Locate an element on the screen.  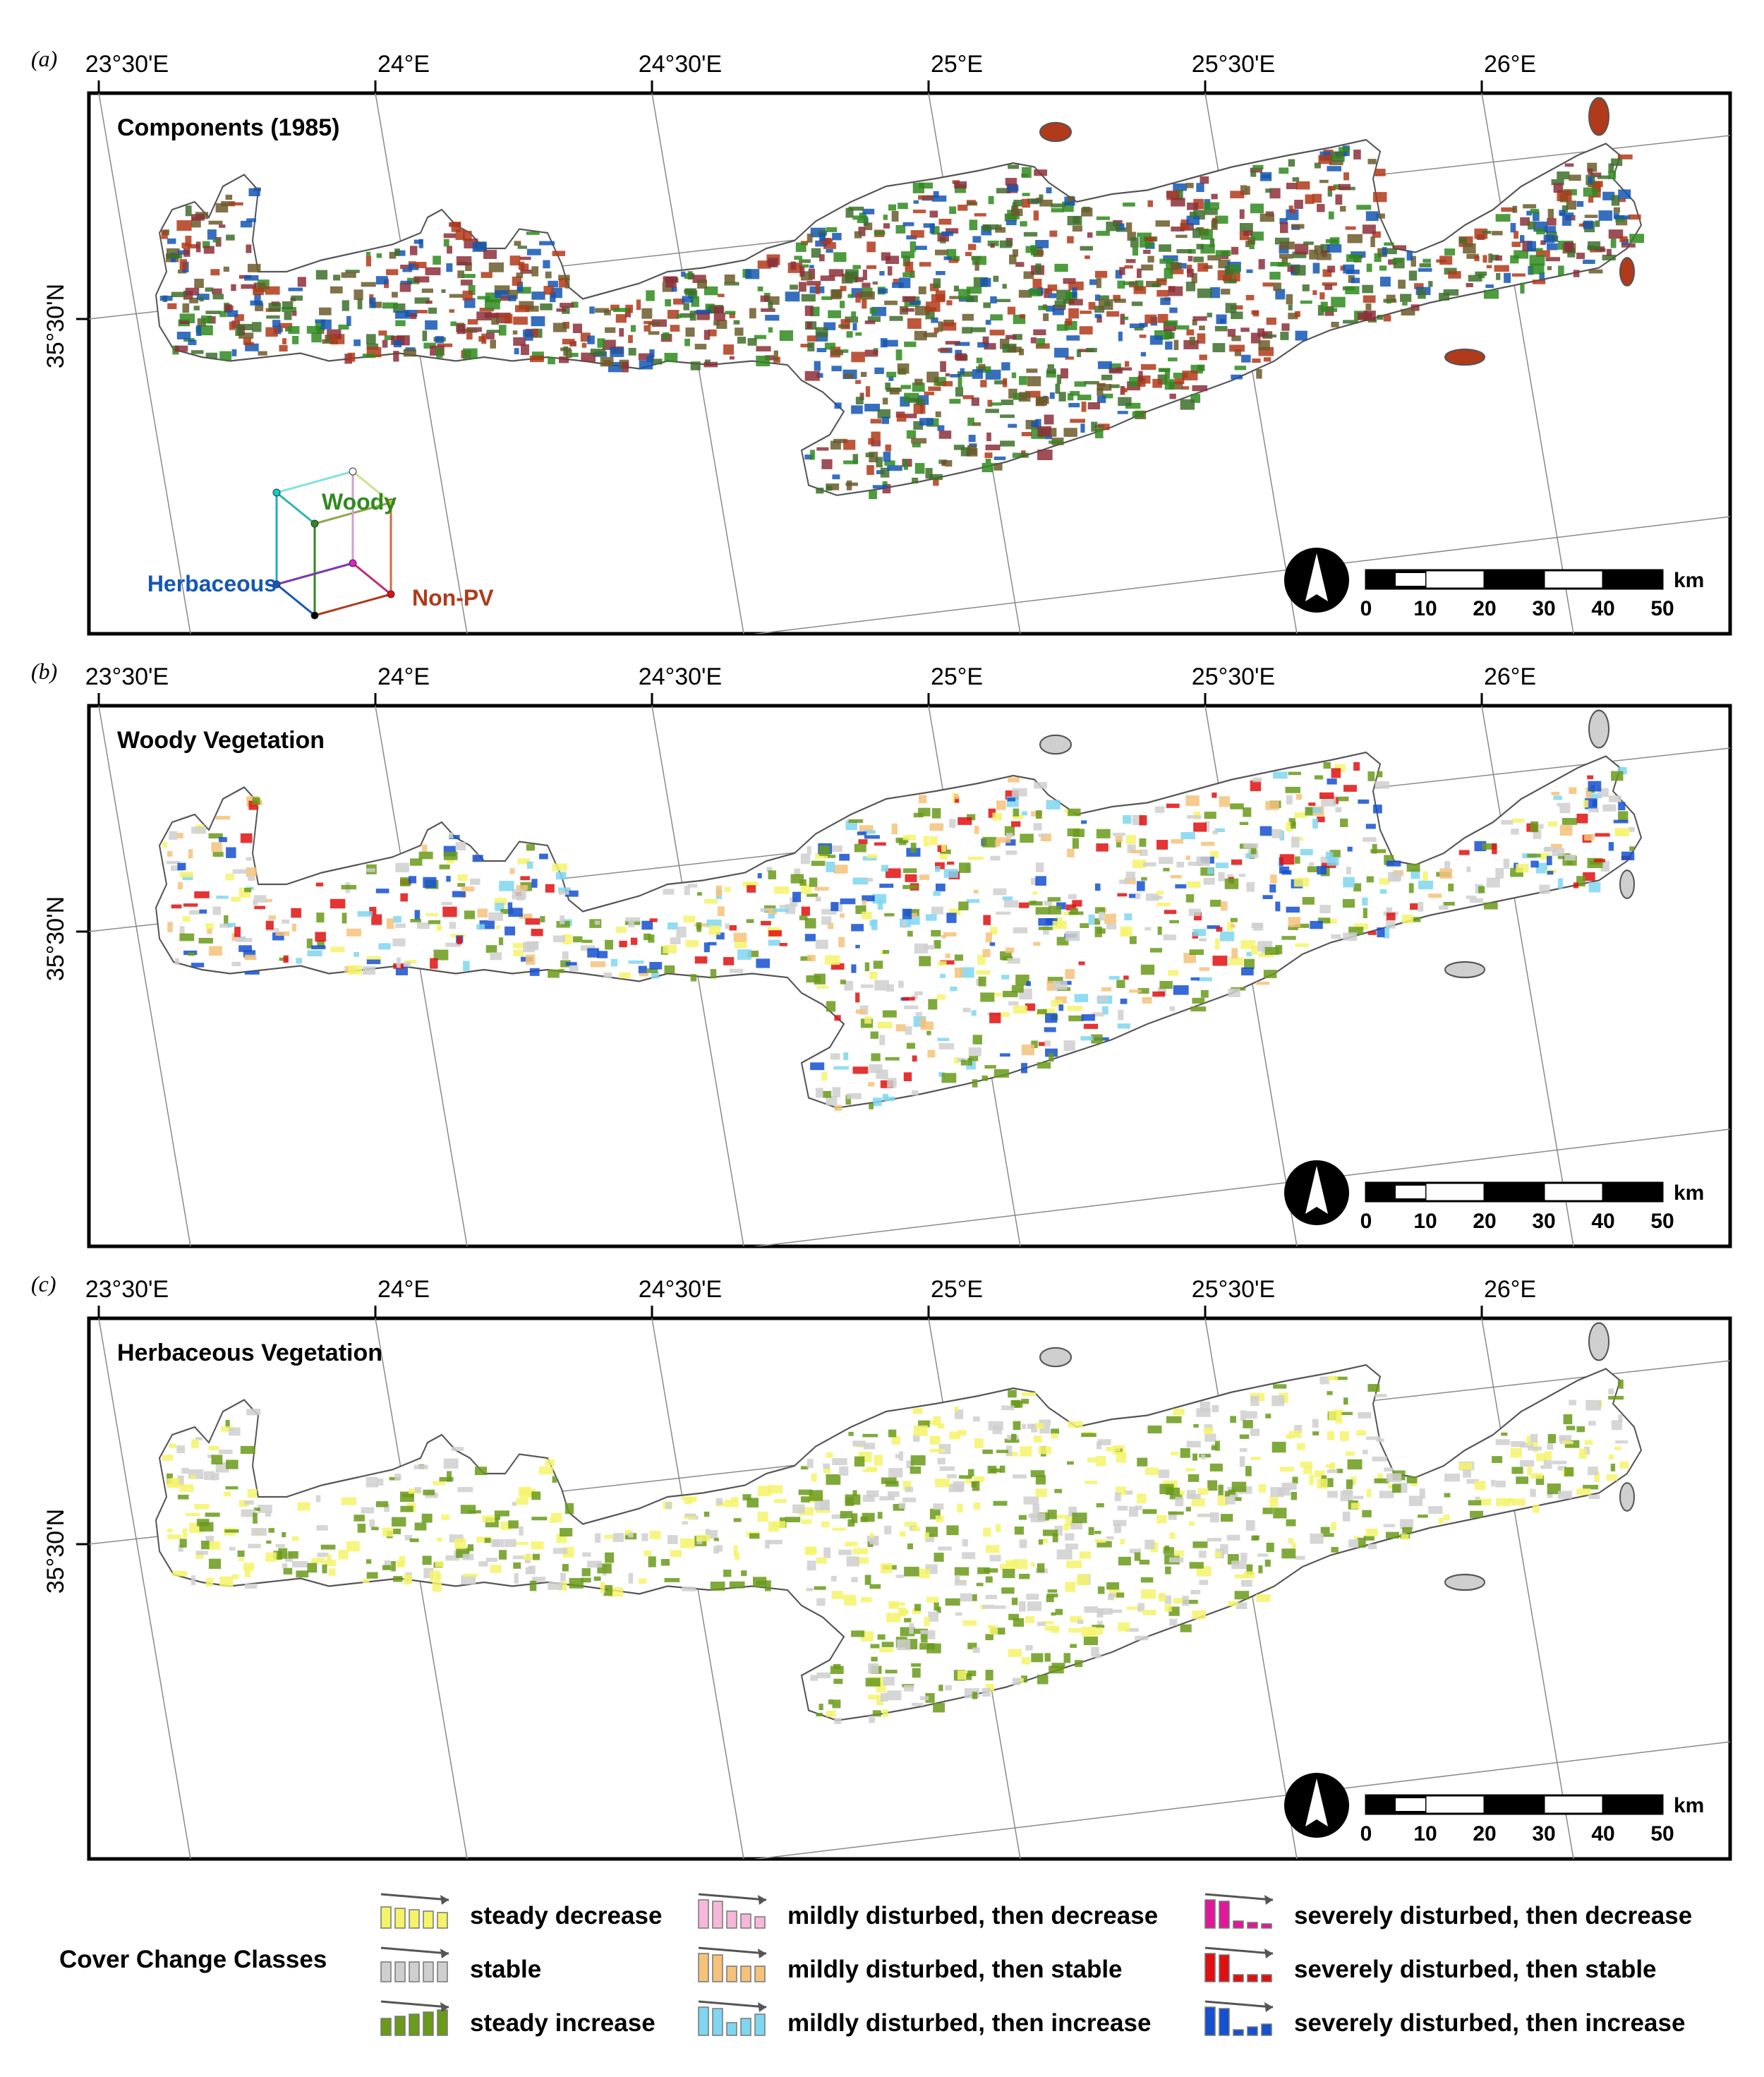
longitude-label: 26°E is located at coordinates (1510, 676).